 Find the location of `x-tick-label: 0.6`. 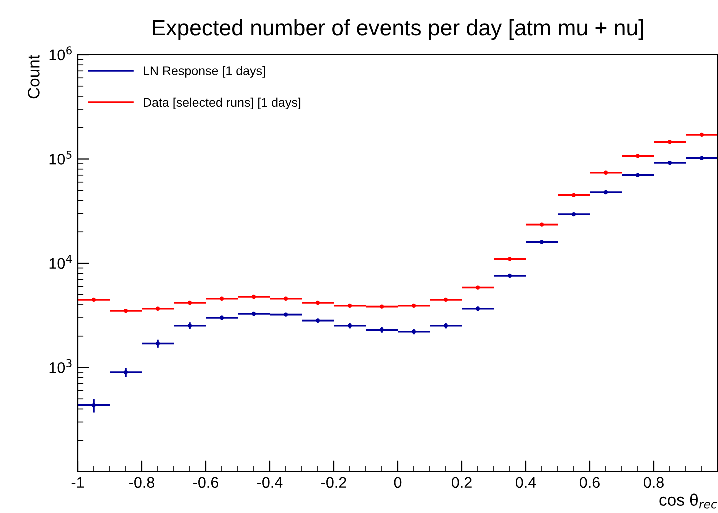

x-tick-label: 0.6 is located at coordinates (590, 482).